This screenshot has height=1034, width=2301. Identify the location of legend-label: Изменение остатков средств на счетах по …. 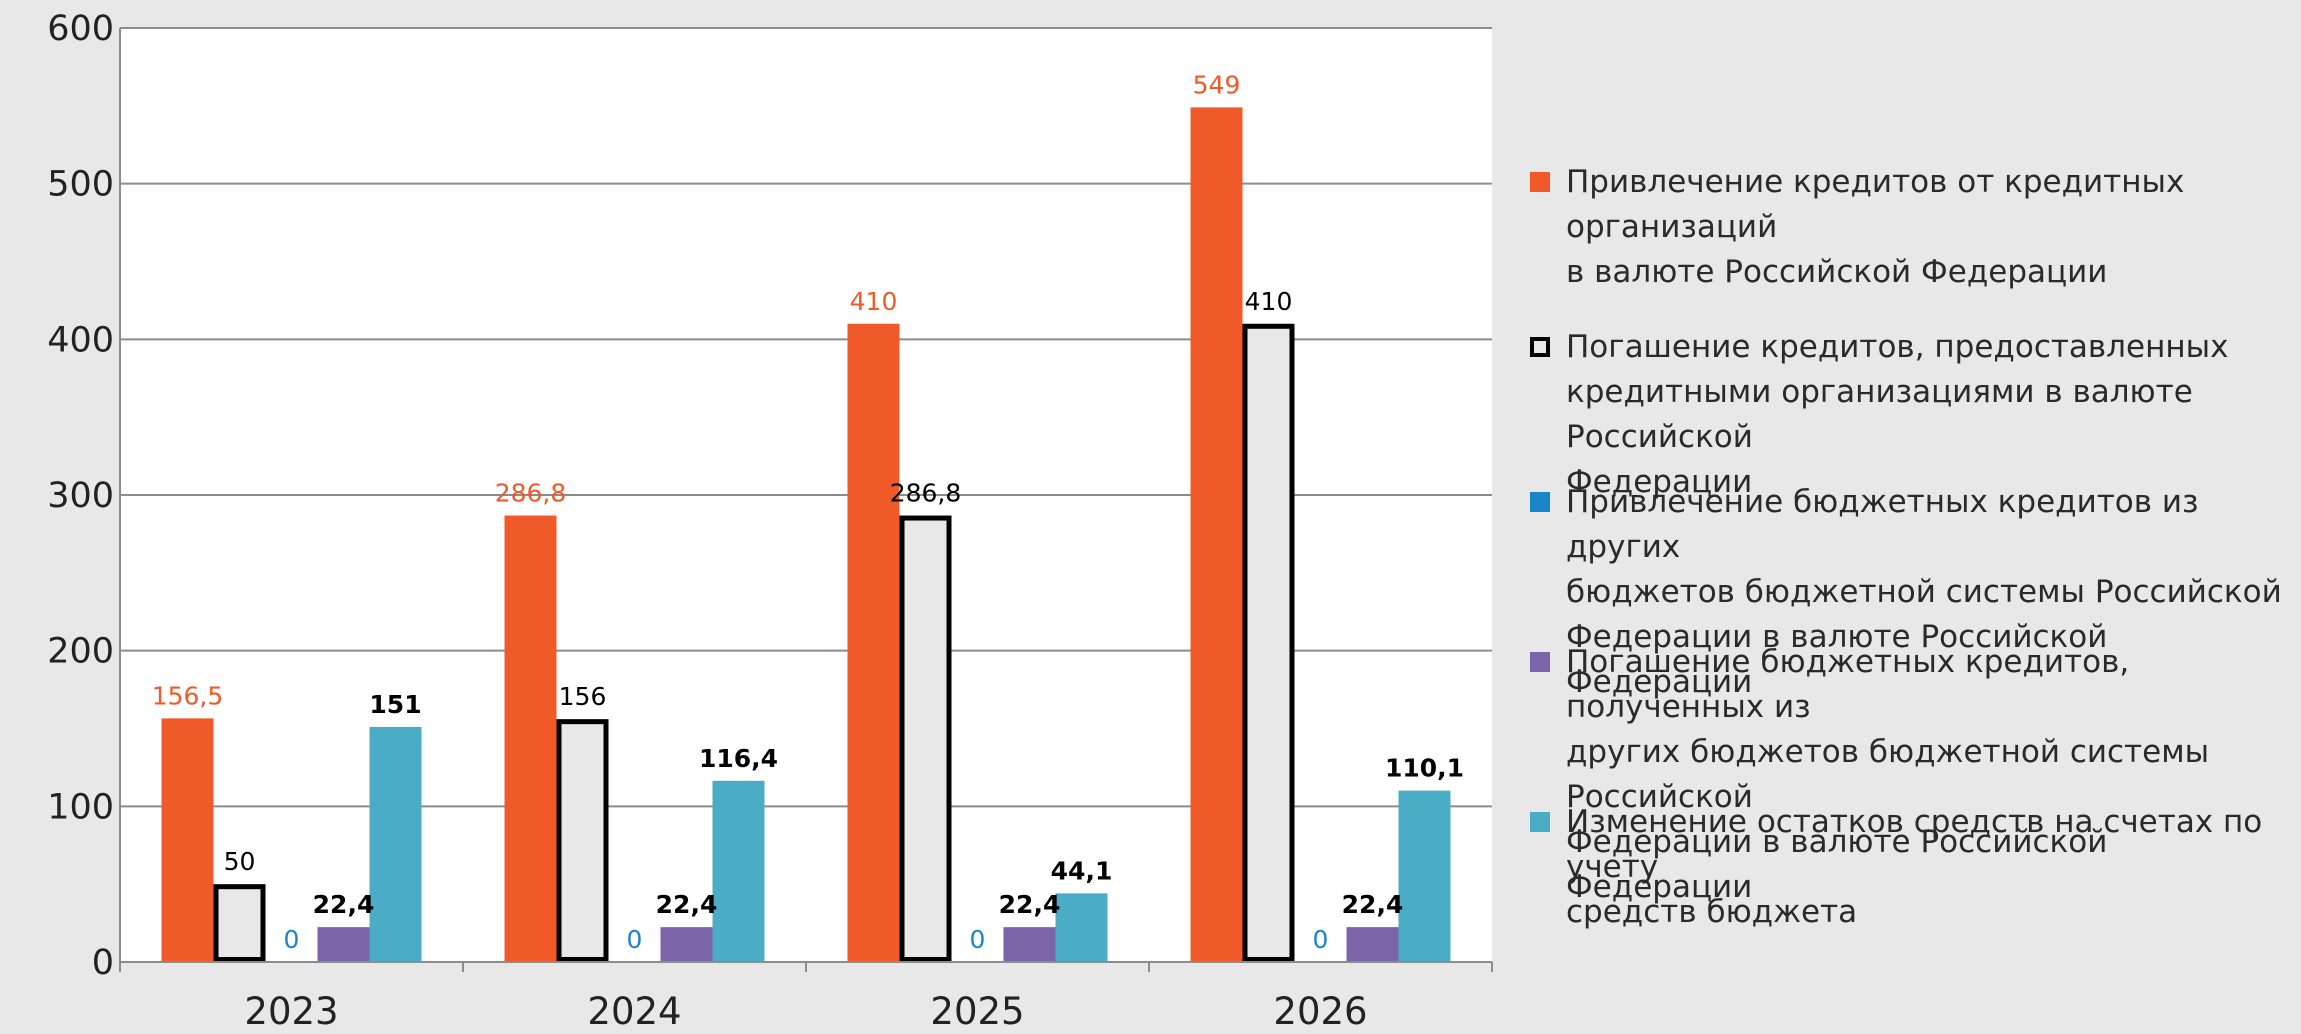
(1933, 867).